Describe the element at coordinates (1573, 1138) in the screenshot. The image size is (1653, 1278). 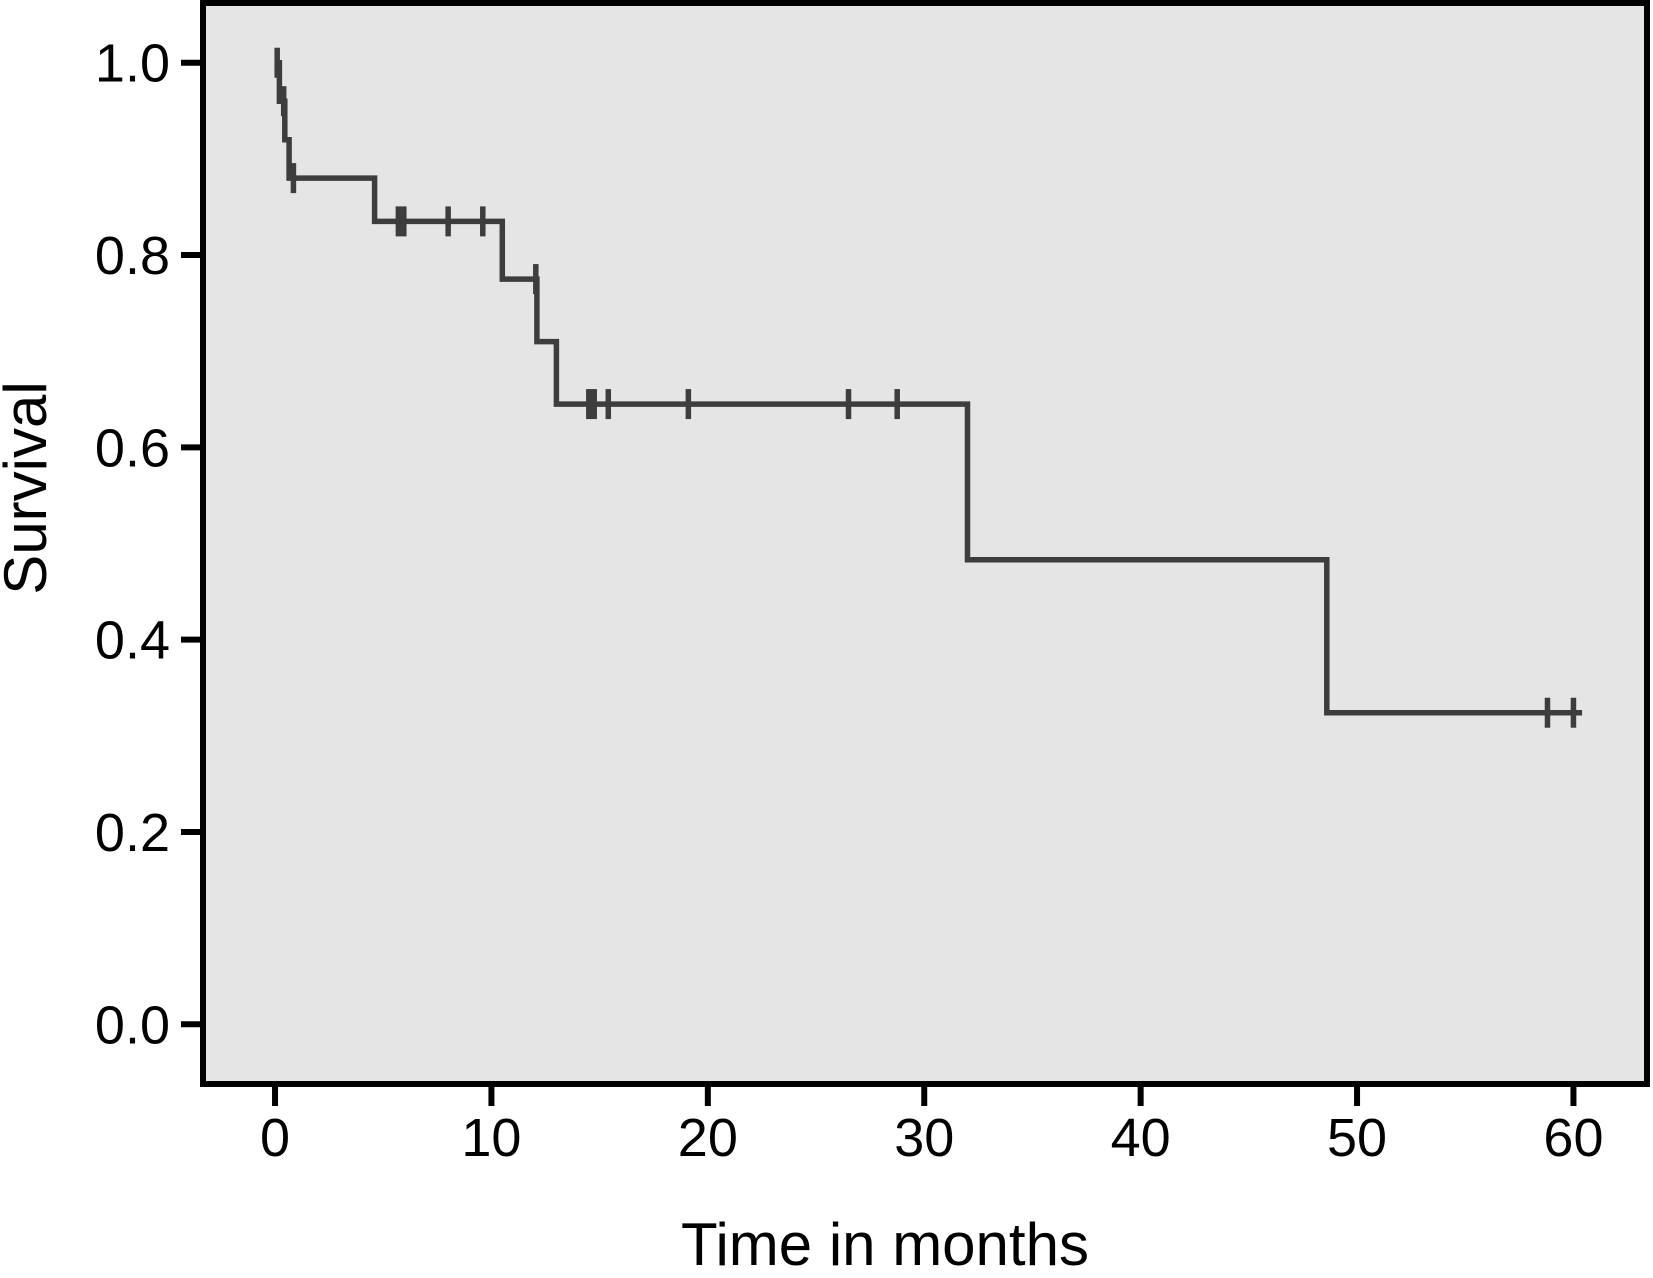
I see `x-tick-label: 60` at that location.